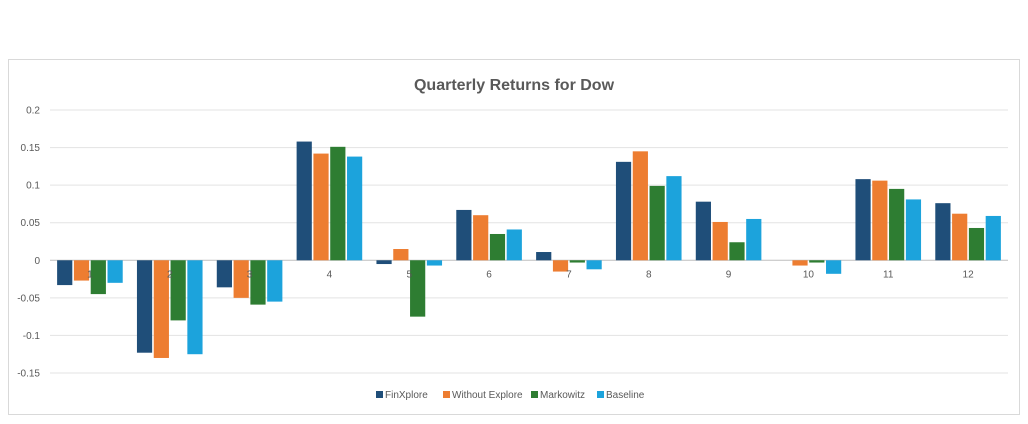 The width and height of the screenshot is (1028, 424). I want to click on y-axis-ticks: 0.2 0.15 0.1 0.05 0 -0.05 -0.1 -0.15, so click(28, 243).